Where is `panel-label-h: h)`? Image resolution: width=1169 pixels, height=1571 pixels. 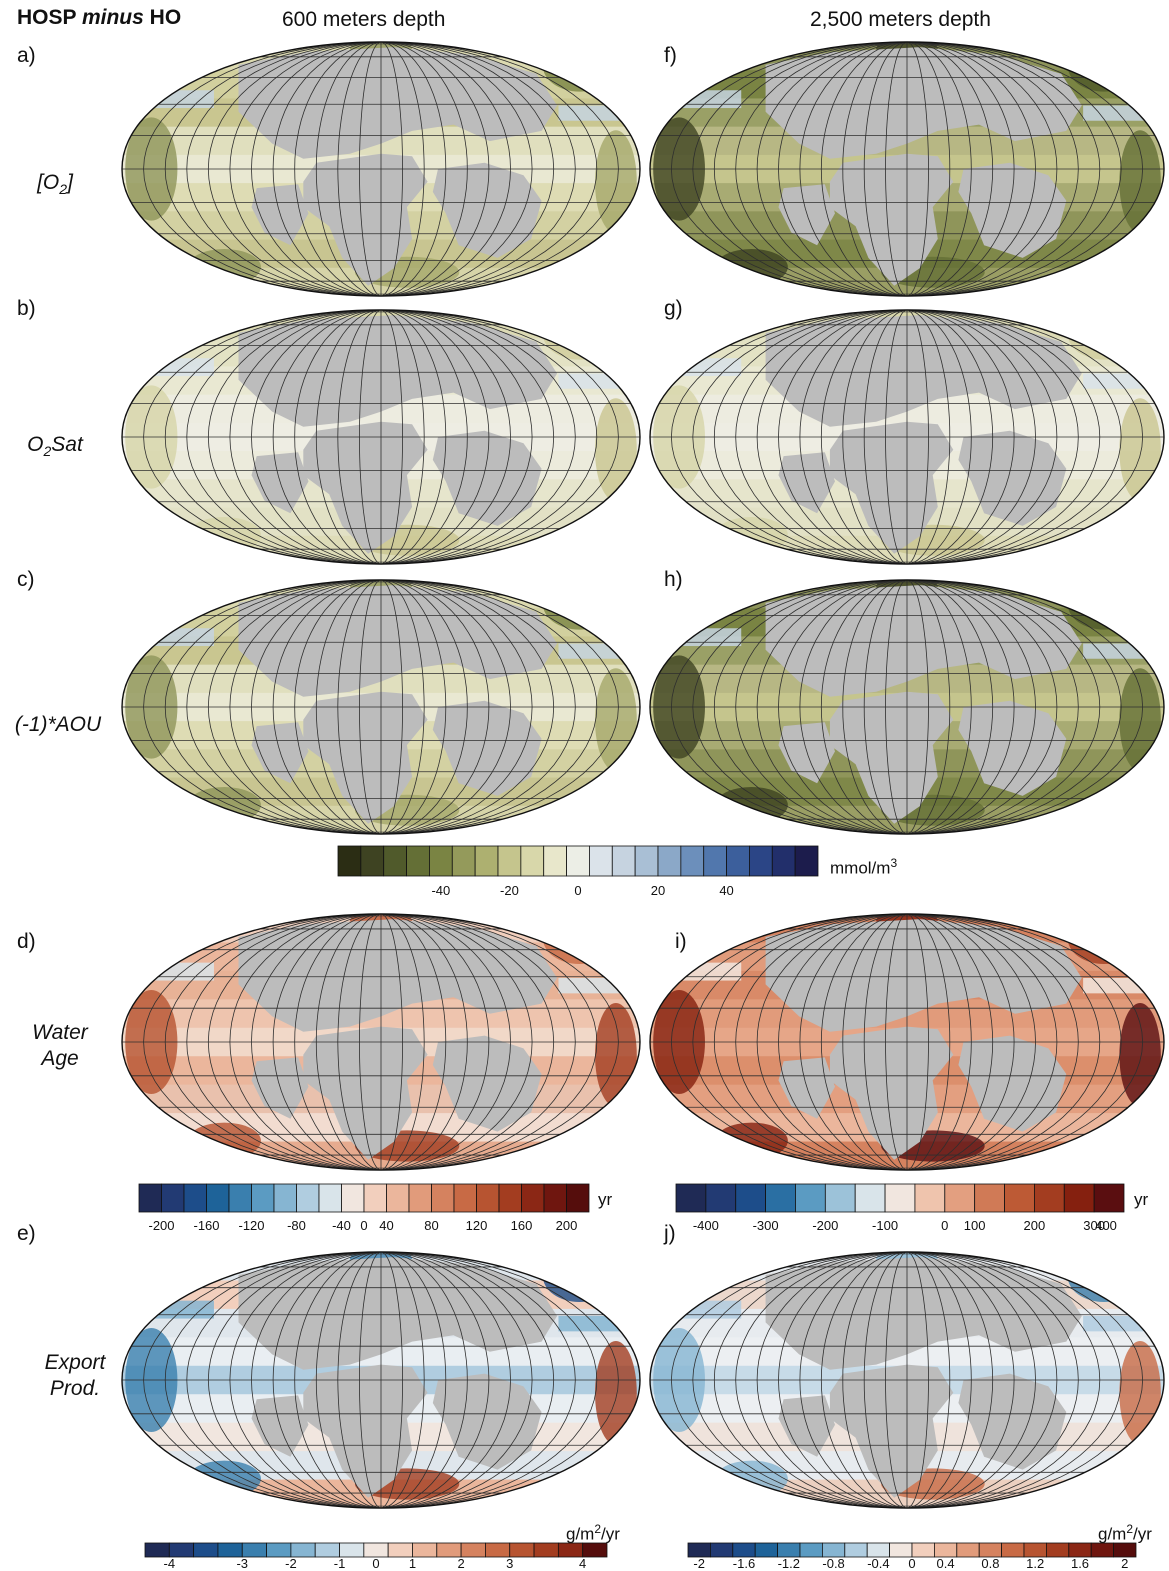 panel-label-h: h) is located at coordinates (673, 579).